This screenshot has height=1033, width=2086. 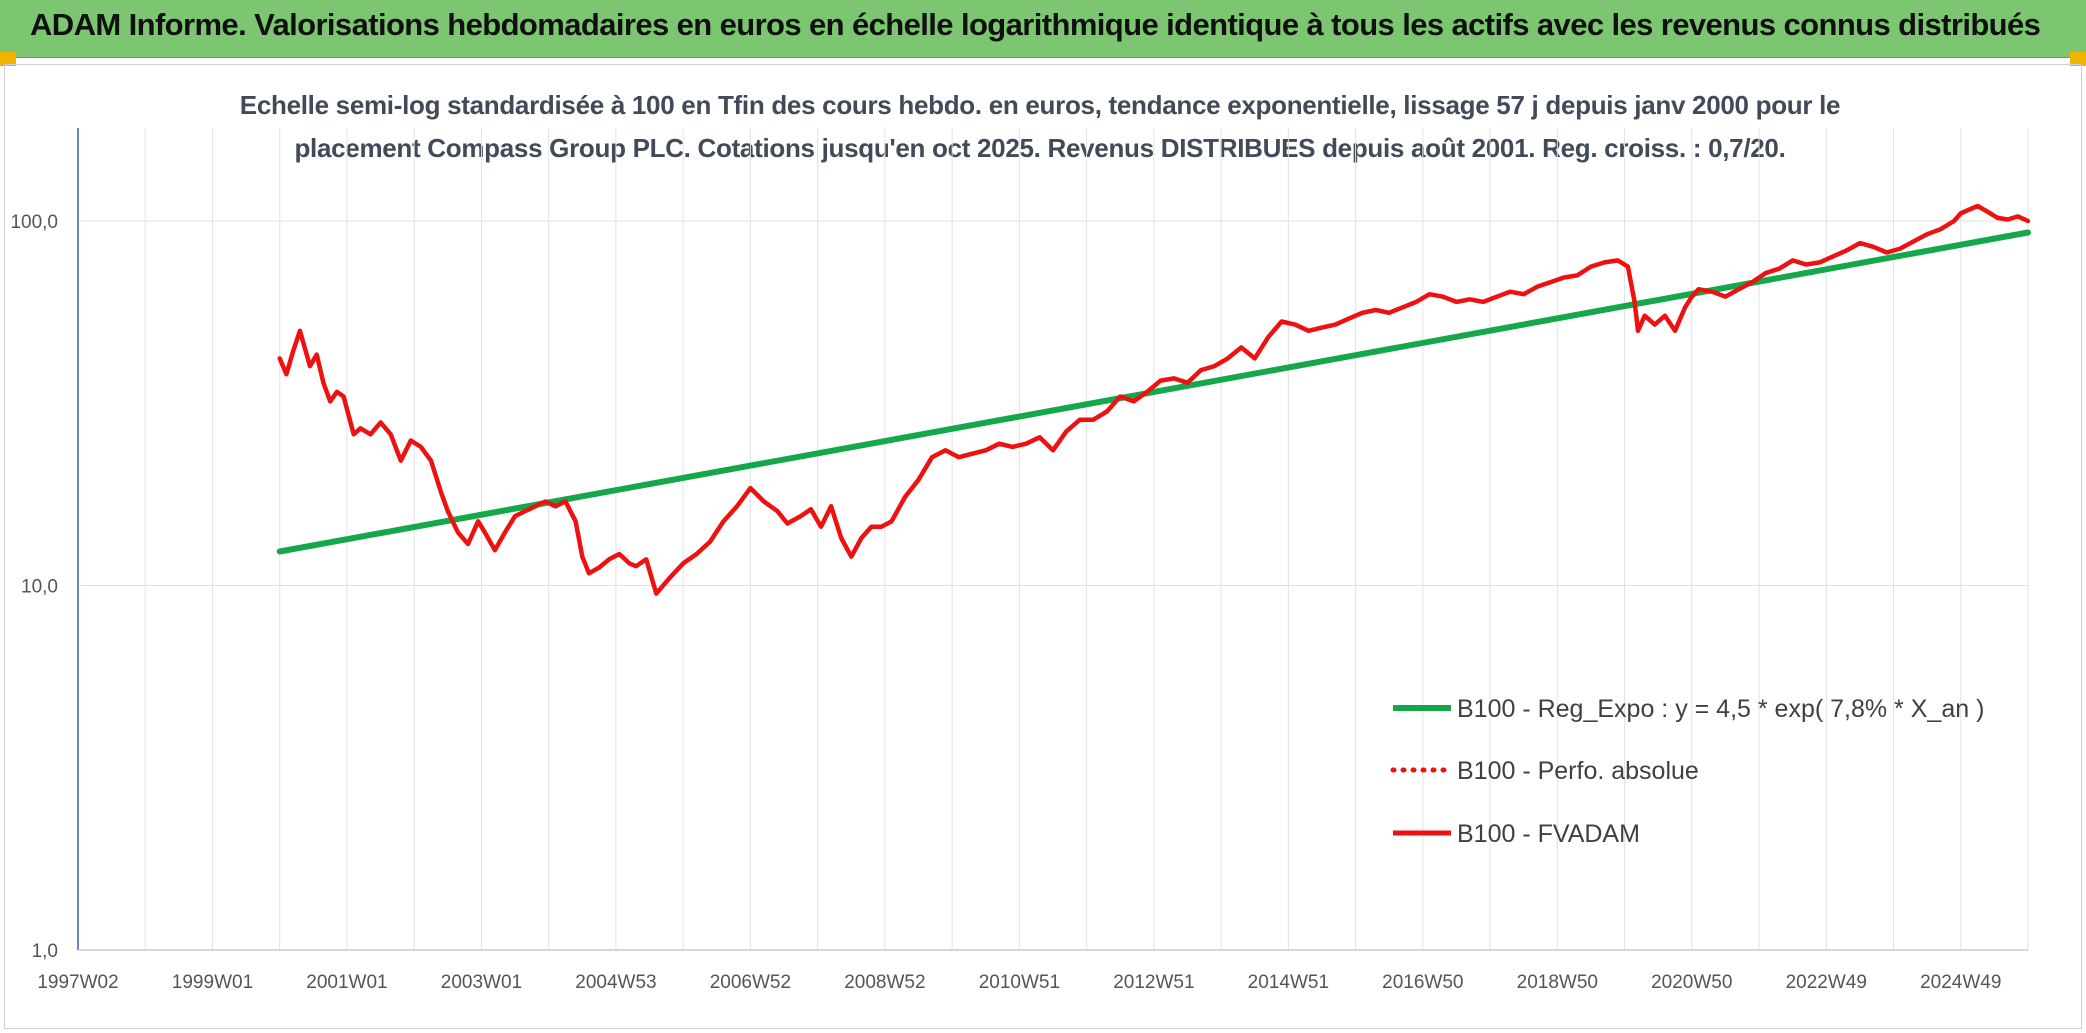 I want to click on x-tick-label: 2001W01, so click(x=346, y=982).